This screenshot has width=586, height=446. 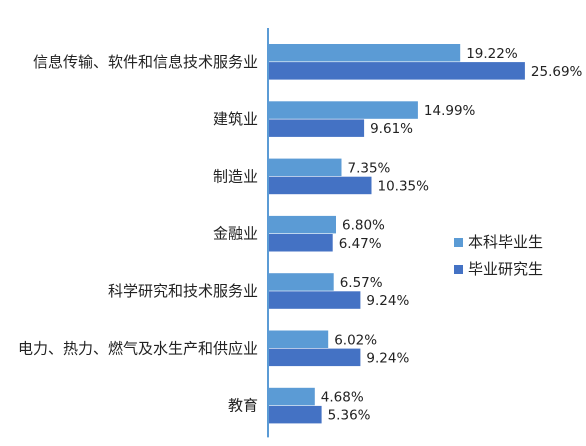 What do you see at coordinates (235, 119) in the screenshot?
I see `category-label: 建筑业` at bounding box center [235, 119].